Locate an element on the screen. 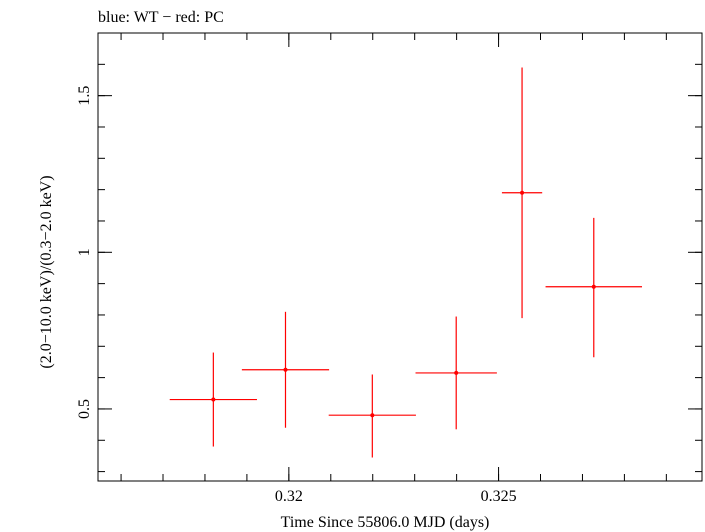  x-tick-label: 0.325 is located at coordinates (499, 496).